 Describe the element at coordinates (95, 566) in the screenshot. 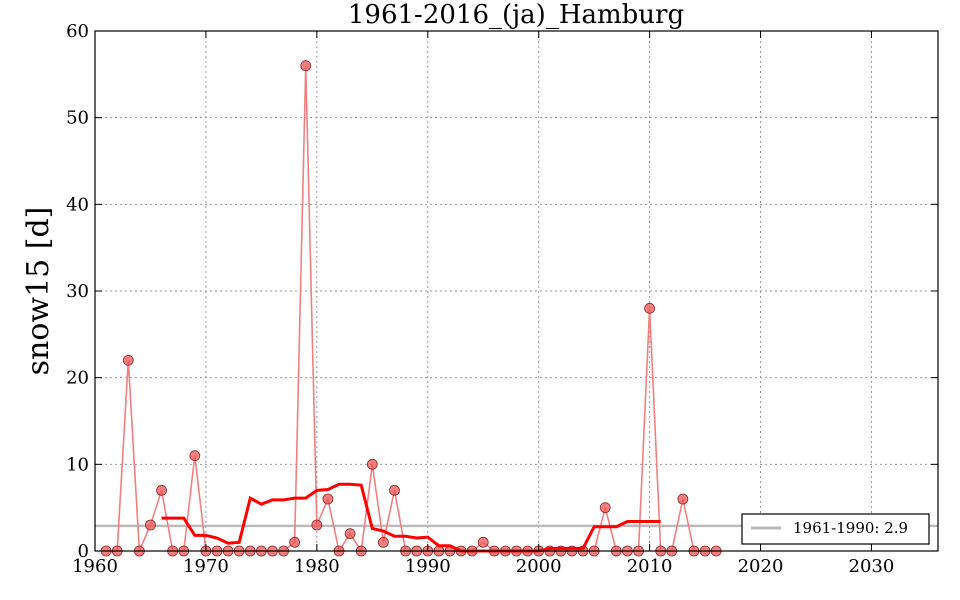

I see `x-tick-label: 1960` at that location.